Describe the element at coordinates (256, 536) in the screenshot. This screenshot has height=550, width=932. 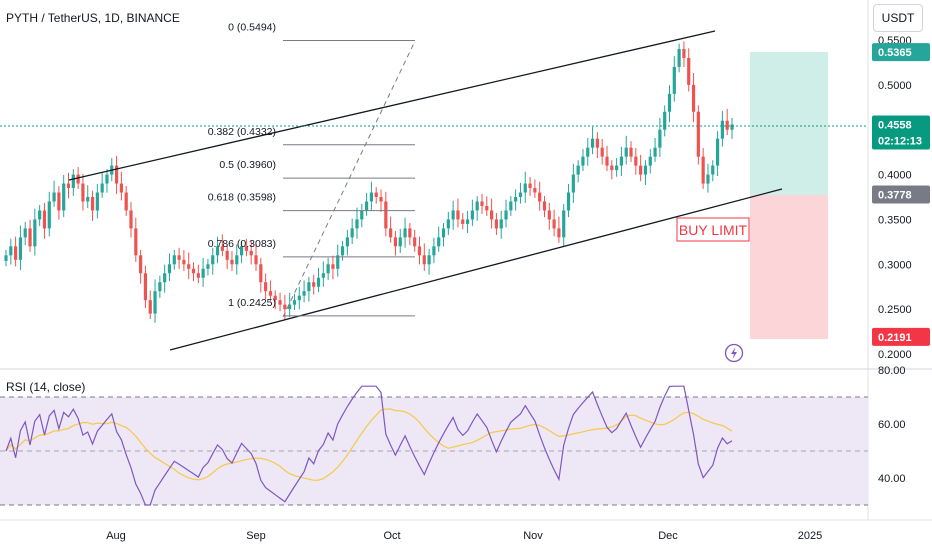
I see `time-tick-label: Sep` at that location.